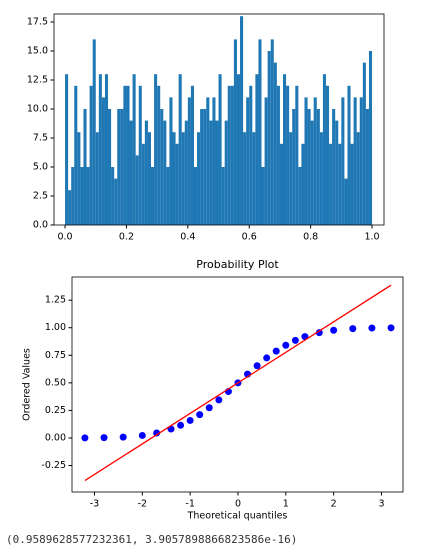 The image size is (444, 552). I want to click on x-tick-label: 0.6, so click(249, 237).